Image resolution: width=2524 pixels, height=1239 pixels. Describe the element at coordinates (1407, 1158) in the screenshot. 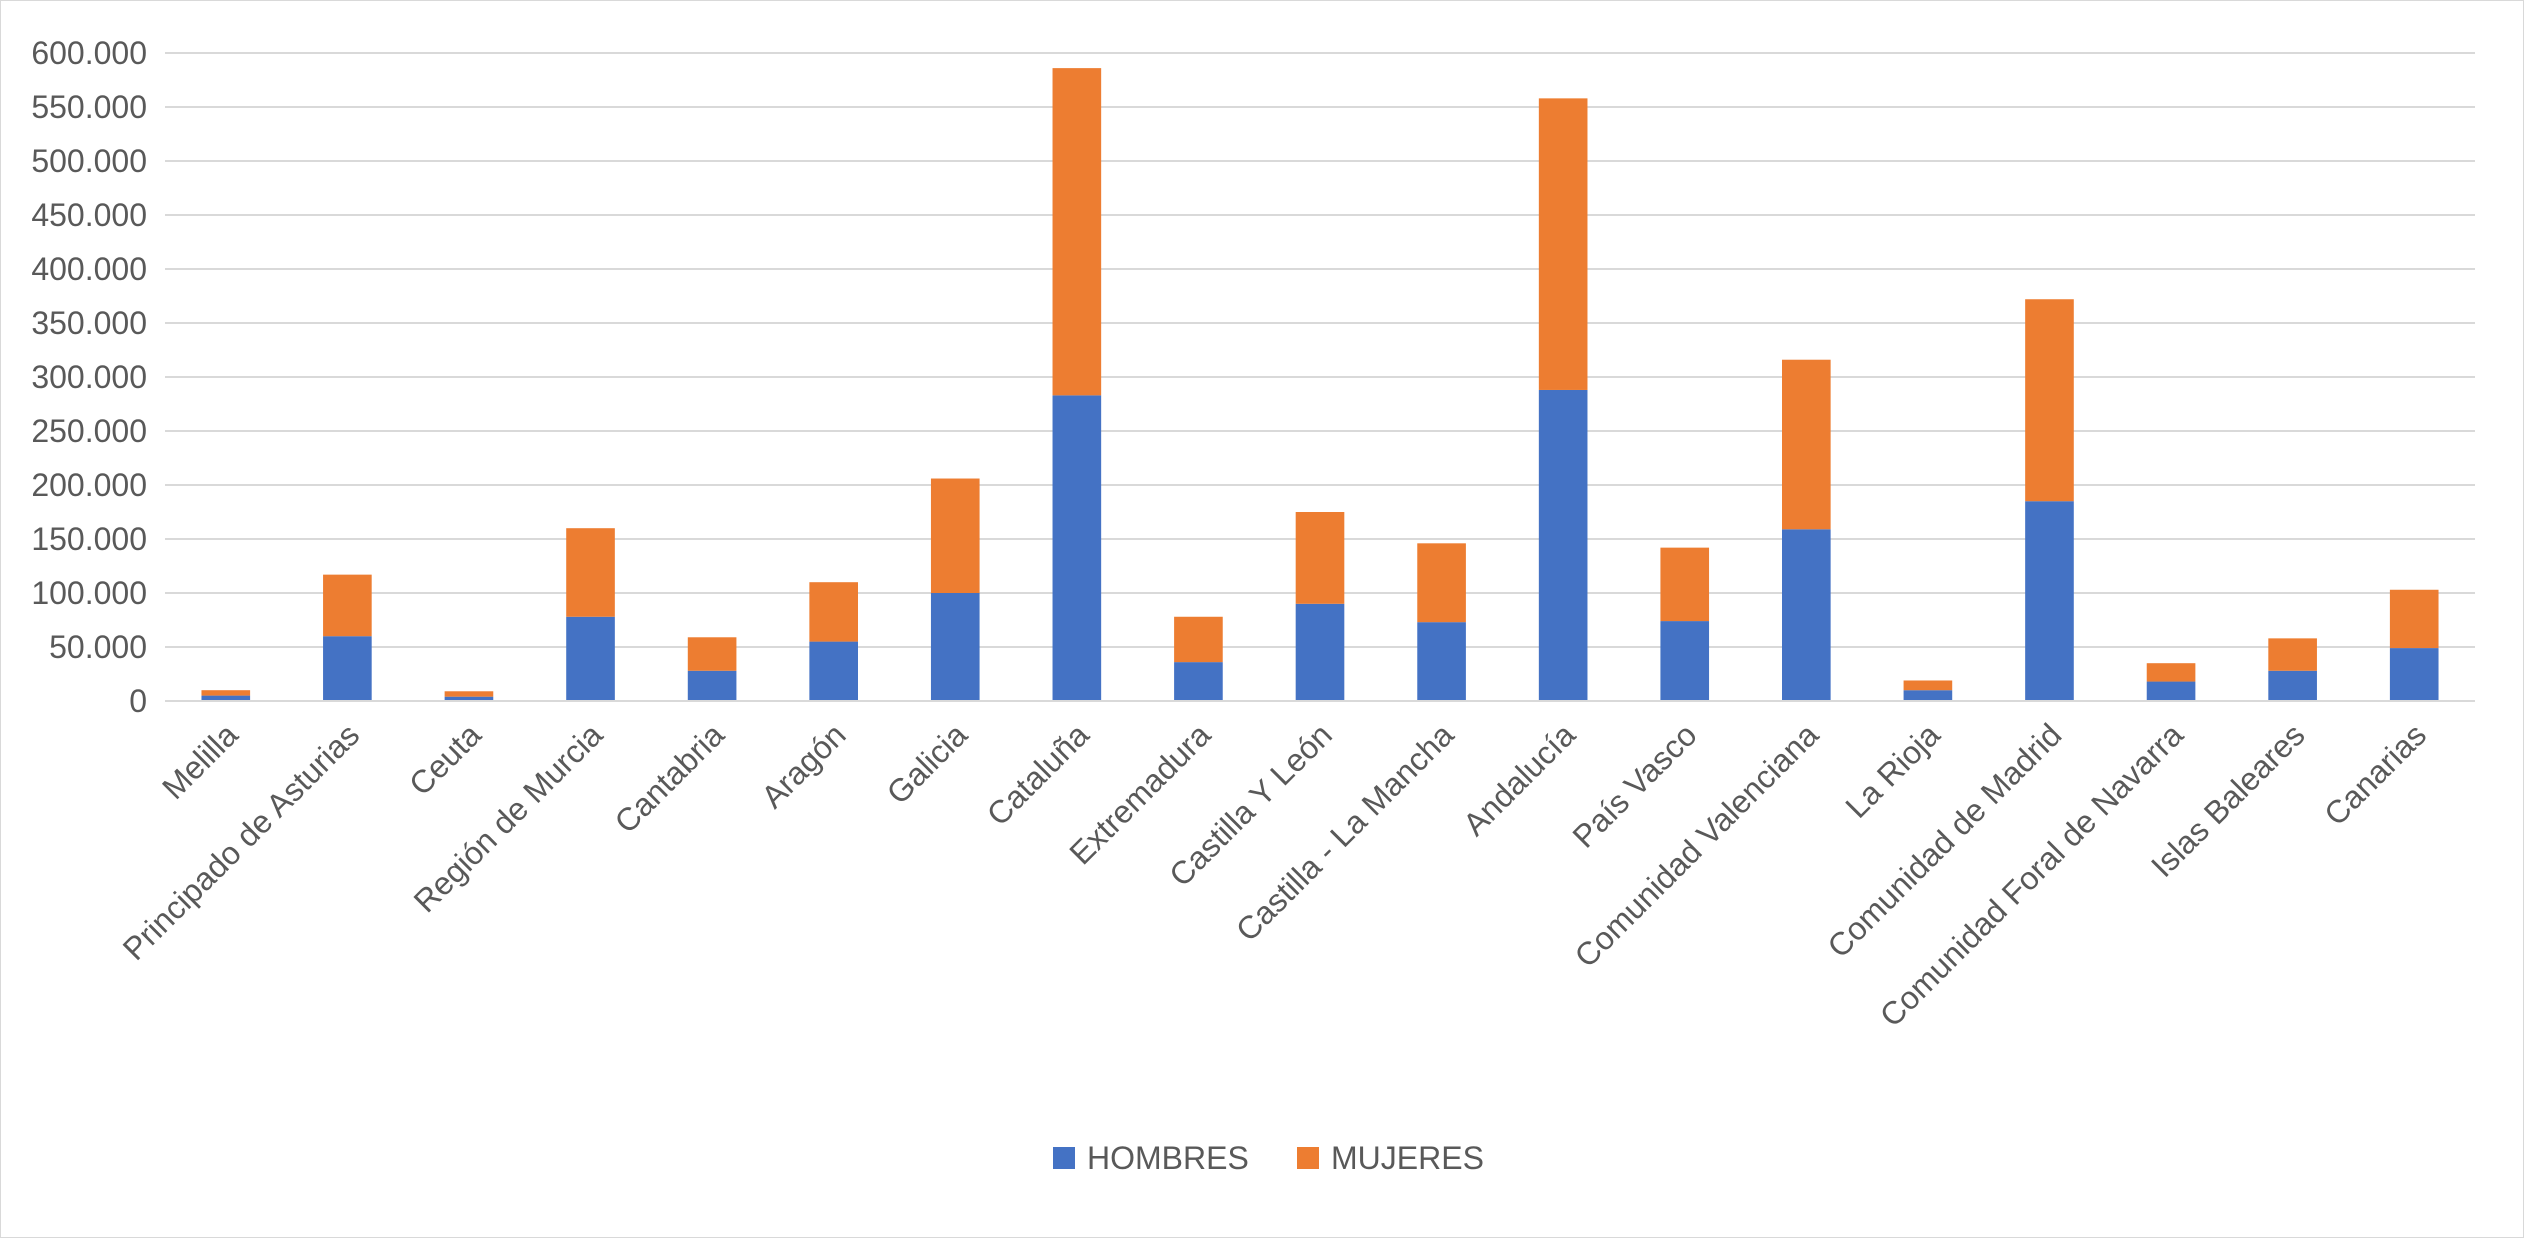

I see `legend-label-mujeres: MUJERES` at that location.